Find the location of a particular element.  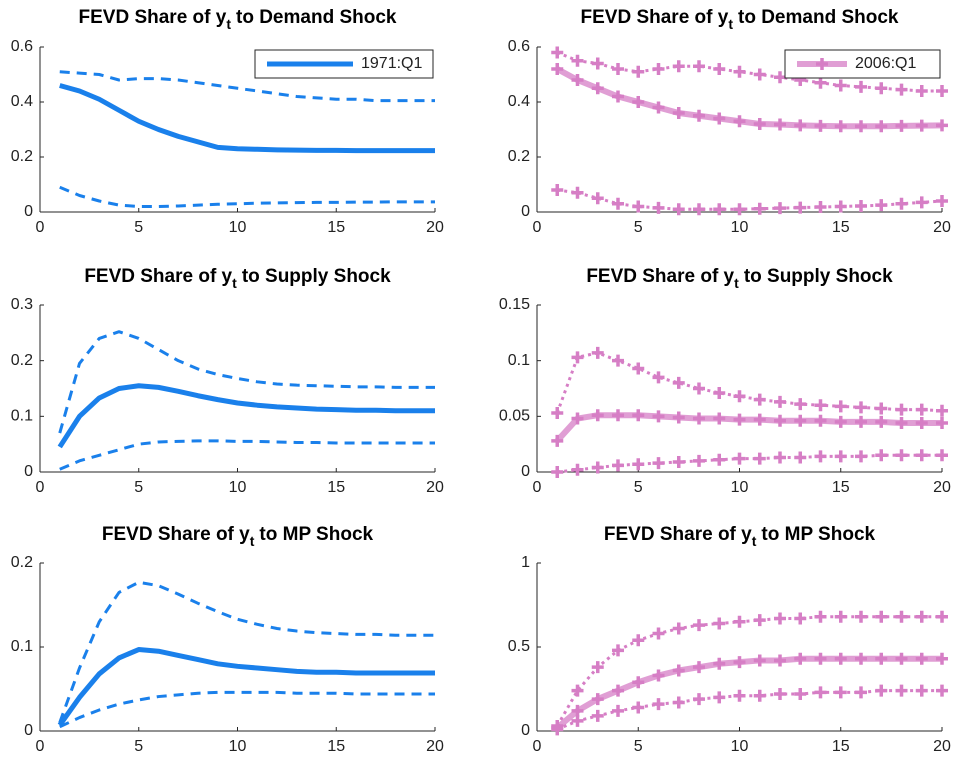

chart-title: FEVD Share of yt to Supply Shock is located at coordinates (237, 278).